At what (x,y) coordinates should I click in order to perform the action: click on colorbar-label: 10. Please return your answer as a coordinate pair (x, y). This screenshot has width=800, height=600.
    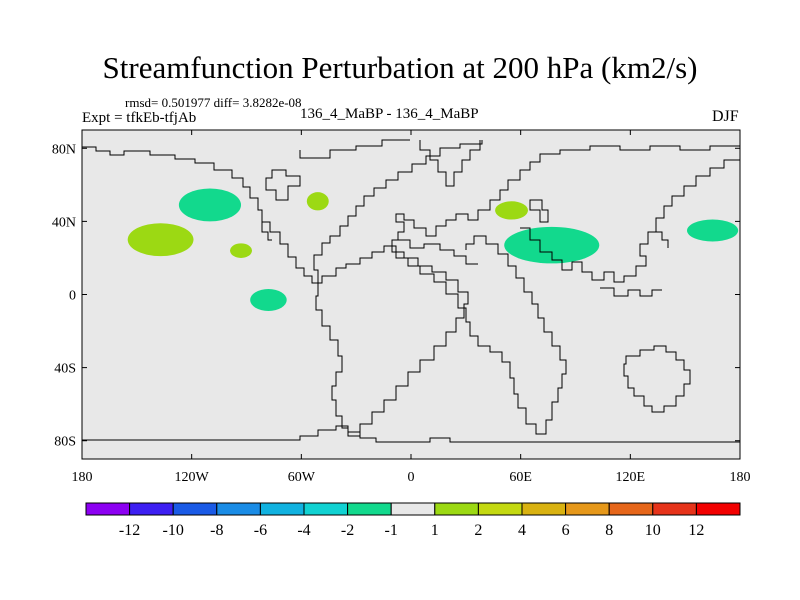
    Looking at the image, I should click on (653, 530).